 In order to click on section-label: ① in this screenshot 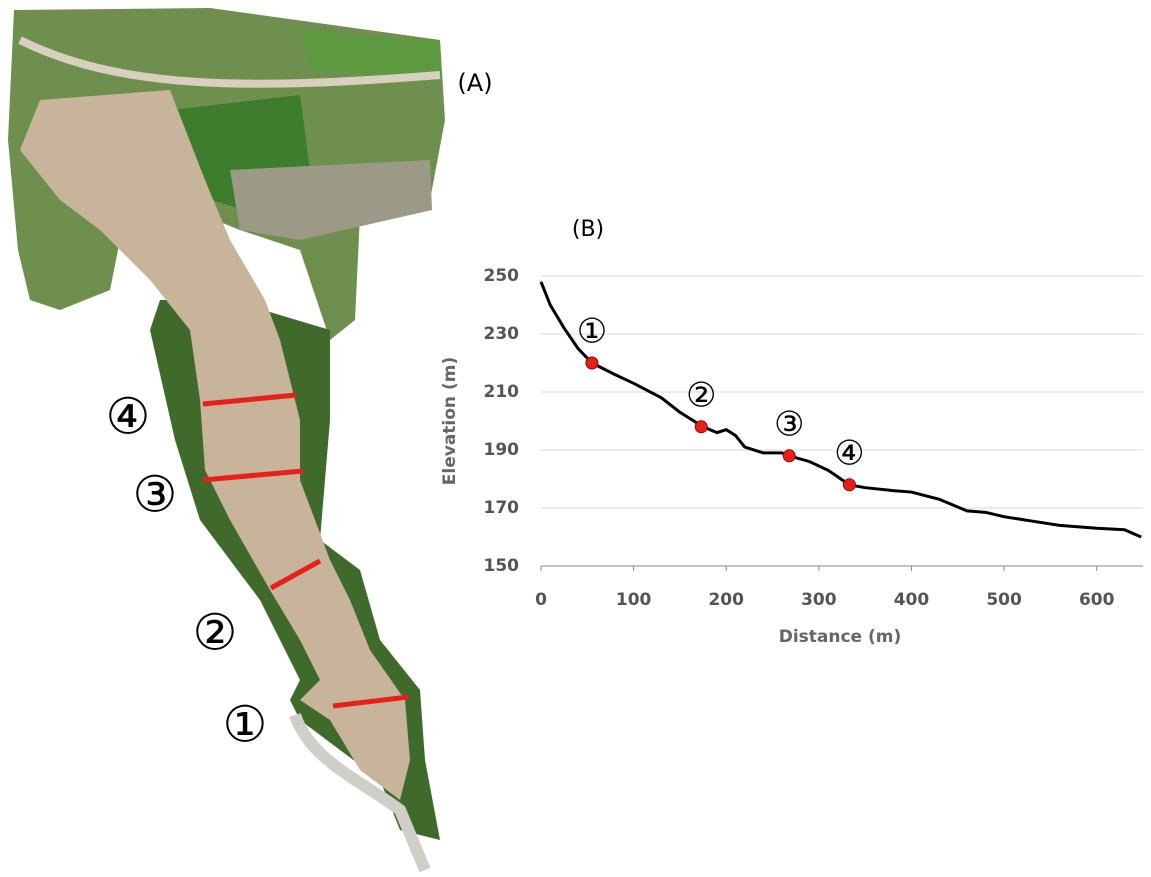, I will do `click(245, 725)`.